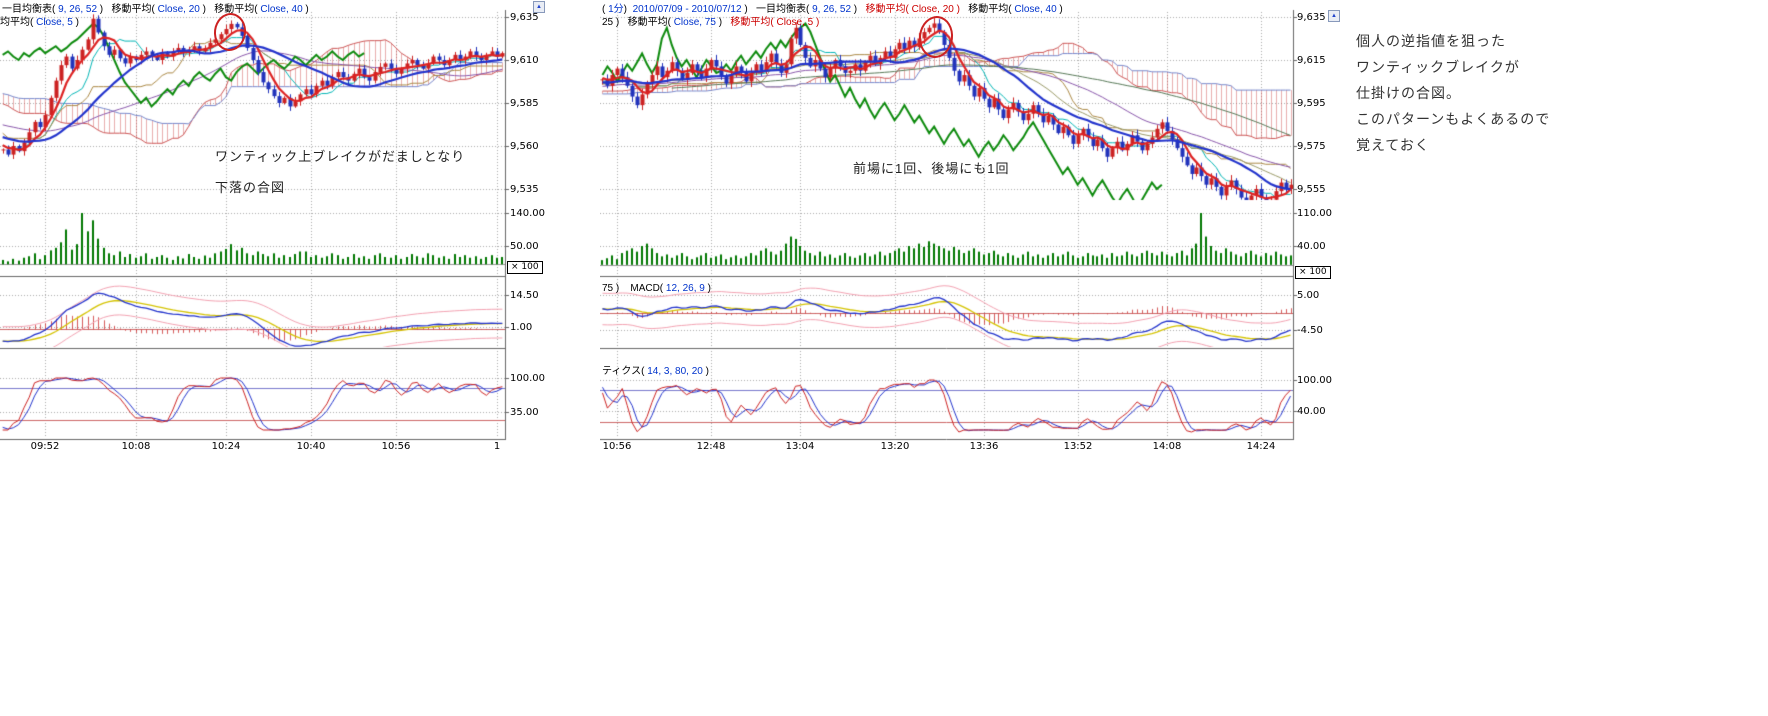  Describe the element at coordinates (1393, 145) in the screenshot. I see `memo-line: 覚えておく` at that location.